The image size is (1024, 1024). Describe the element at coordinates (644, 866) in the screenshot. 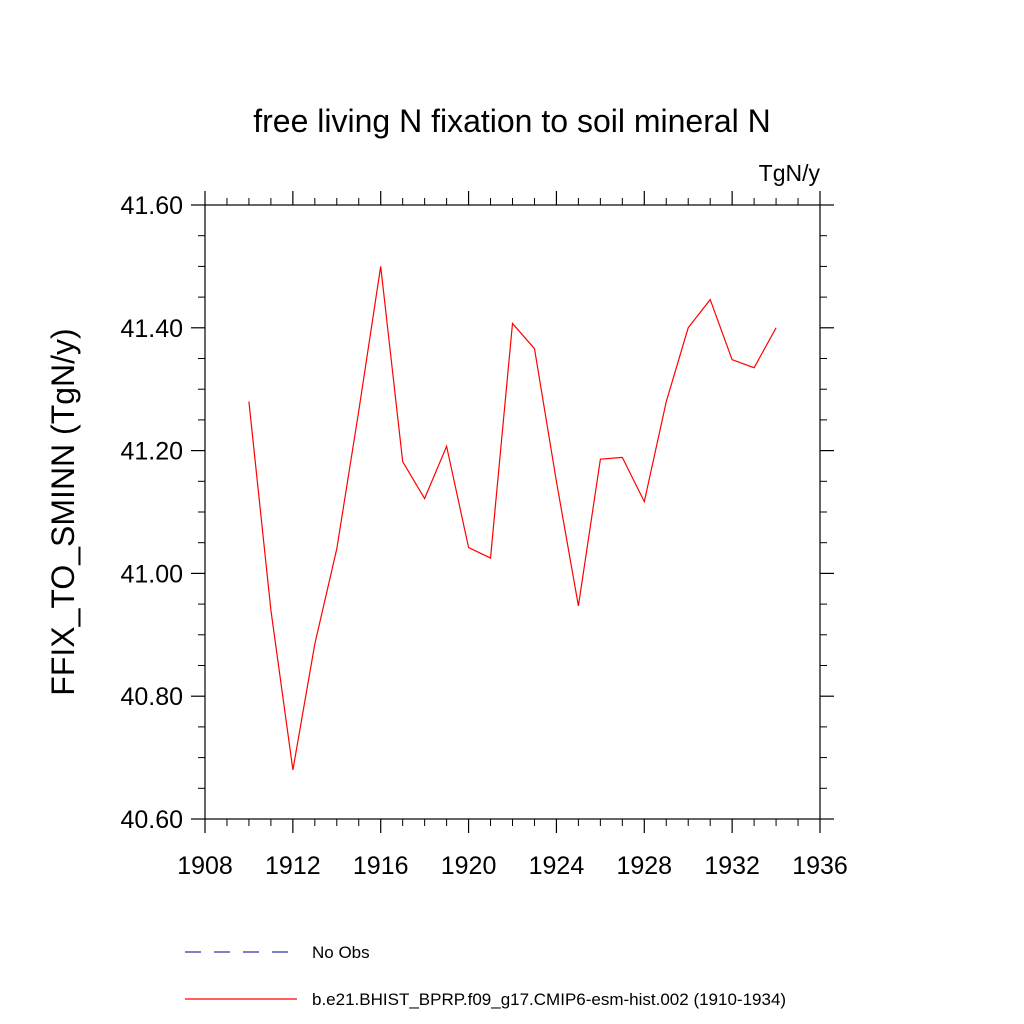

I see `x-tick-label: 1928` at that location.